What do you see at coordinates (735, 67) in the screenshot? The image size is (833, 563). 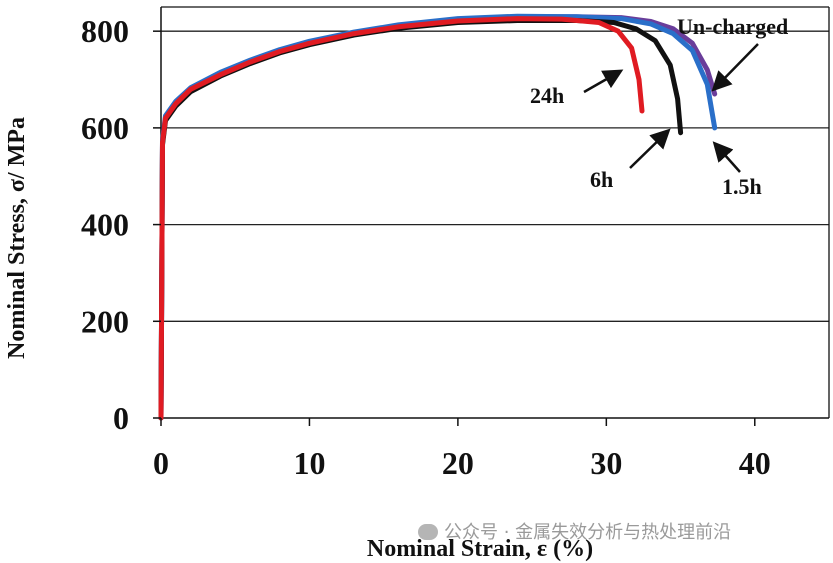 I see `annotation-uncharged-arrow` at bounding box center [735, 67].